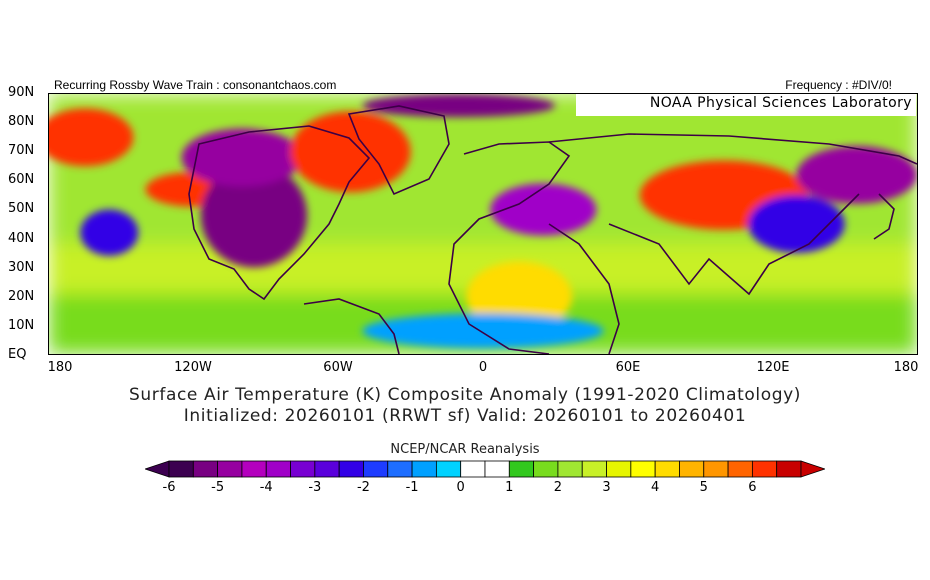 The width and height of the screenshot is (930, 580). What do you see at coordinates (703, 487) in the screenshot?
I see `colorbar-tick-label: 5` at bounding box center [703, 487].